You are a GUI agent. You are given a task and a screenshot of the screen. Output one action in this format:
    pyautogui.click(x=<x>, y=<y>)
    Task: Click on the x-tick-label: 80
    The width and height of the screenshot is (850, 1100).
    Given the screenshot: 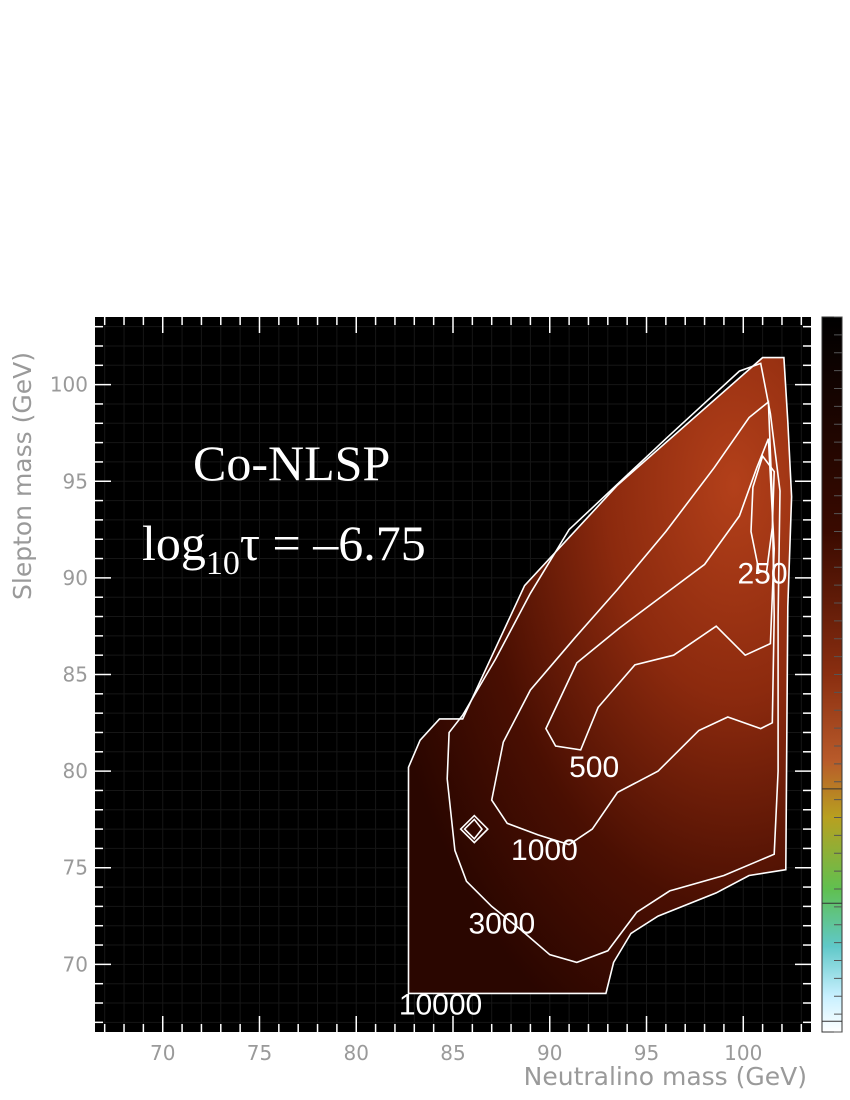 What is the action you would take?
    pyautogui.click(x=356, y=1053)
    